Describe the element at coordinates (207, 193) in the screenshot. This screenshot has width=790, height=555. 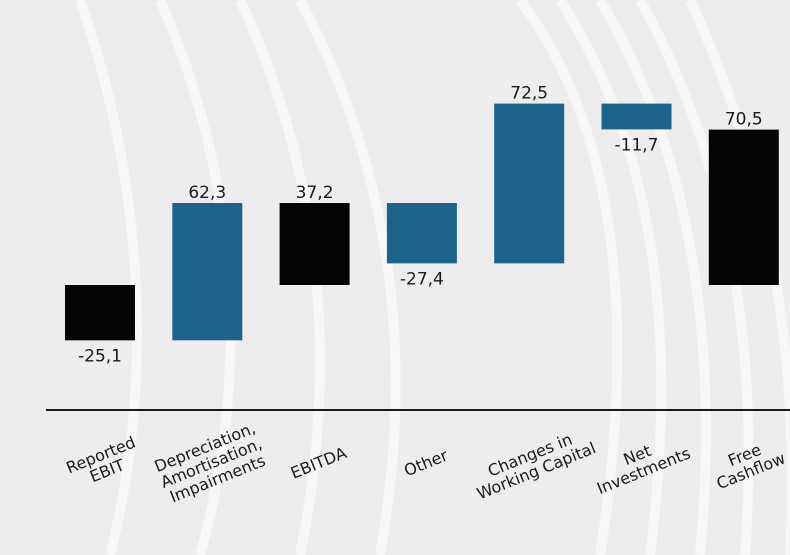
I see `value-label: 62,3` at that location.